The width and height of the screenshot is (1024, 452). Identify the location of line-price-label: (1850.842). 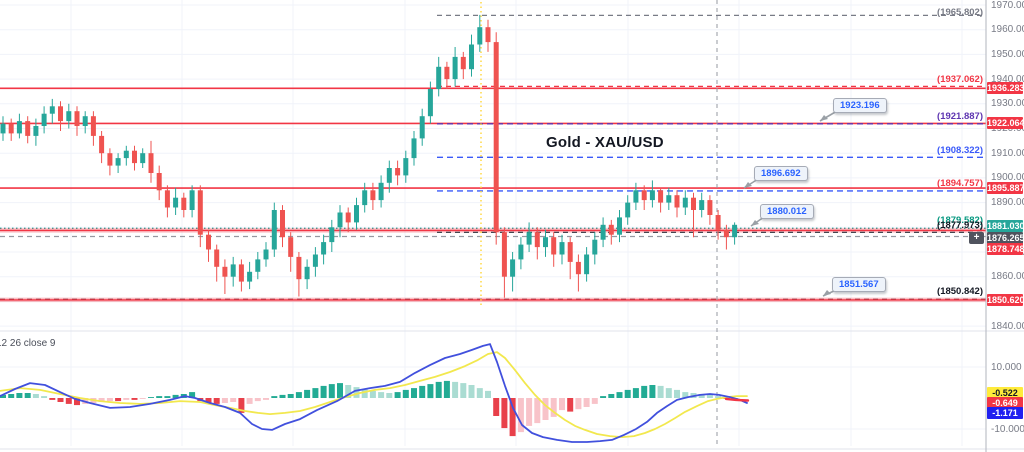
(960, 291).